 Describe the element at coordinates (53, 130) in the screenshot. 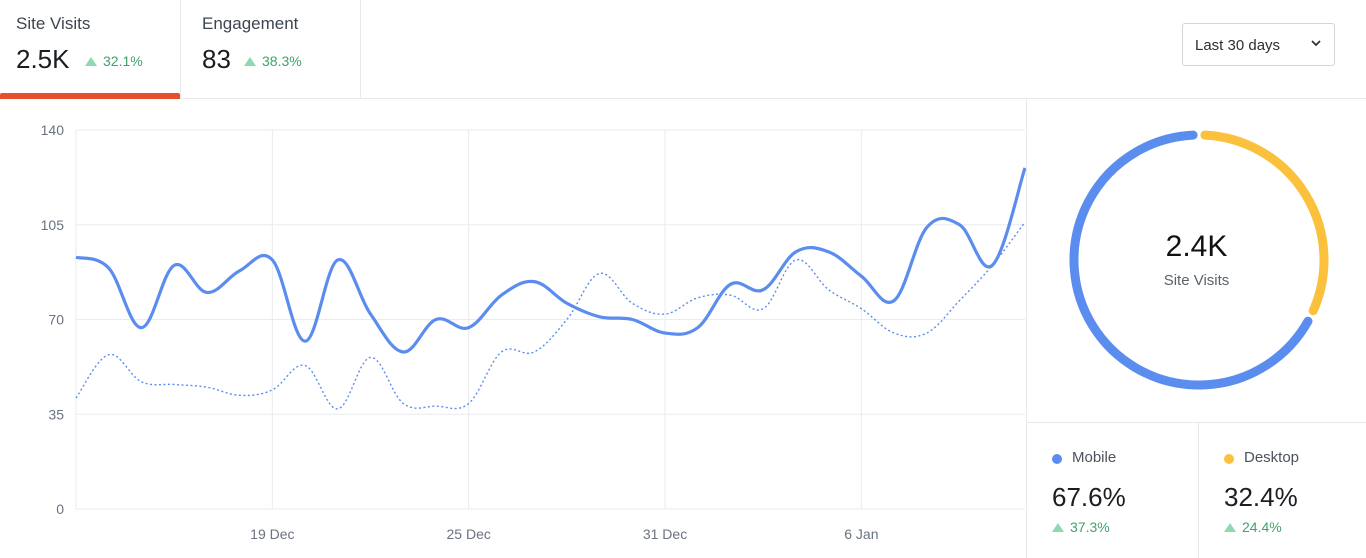

I see `y-tick-label: 140` at that location.